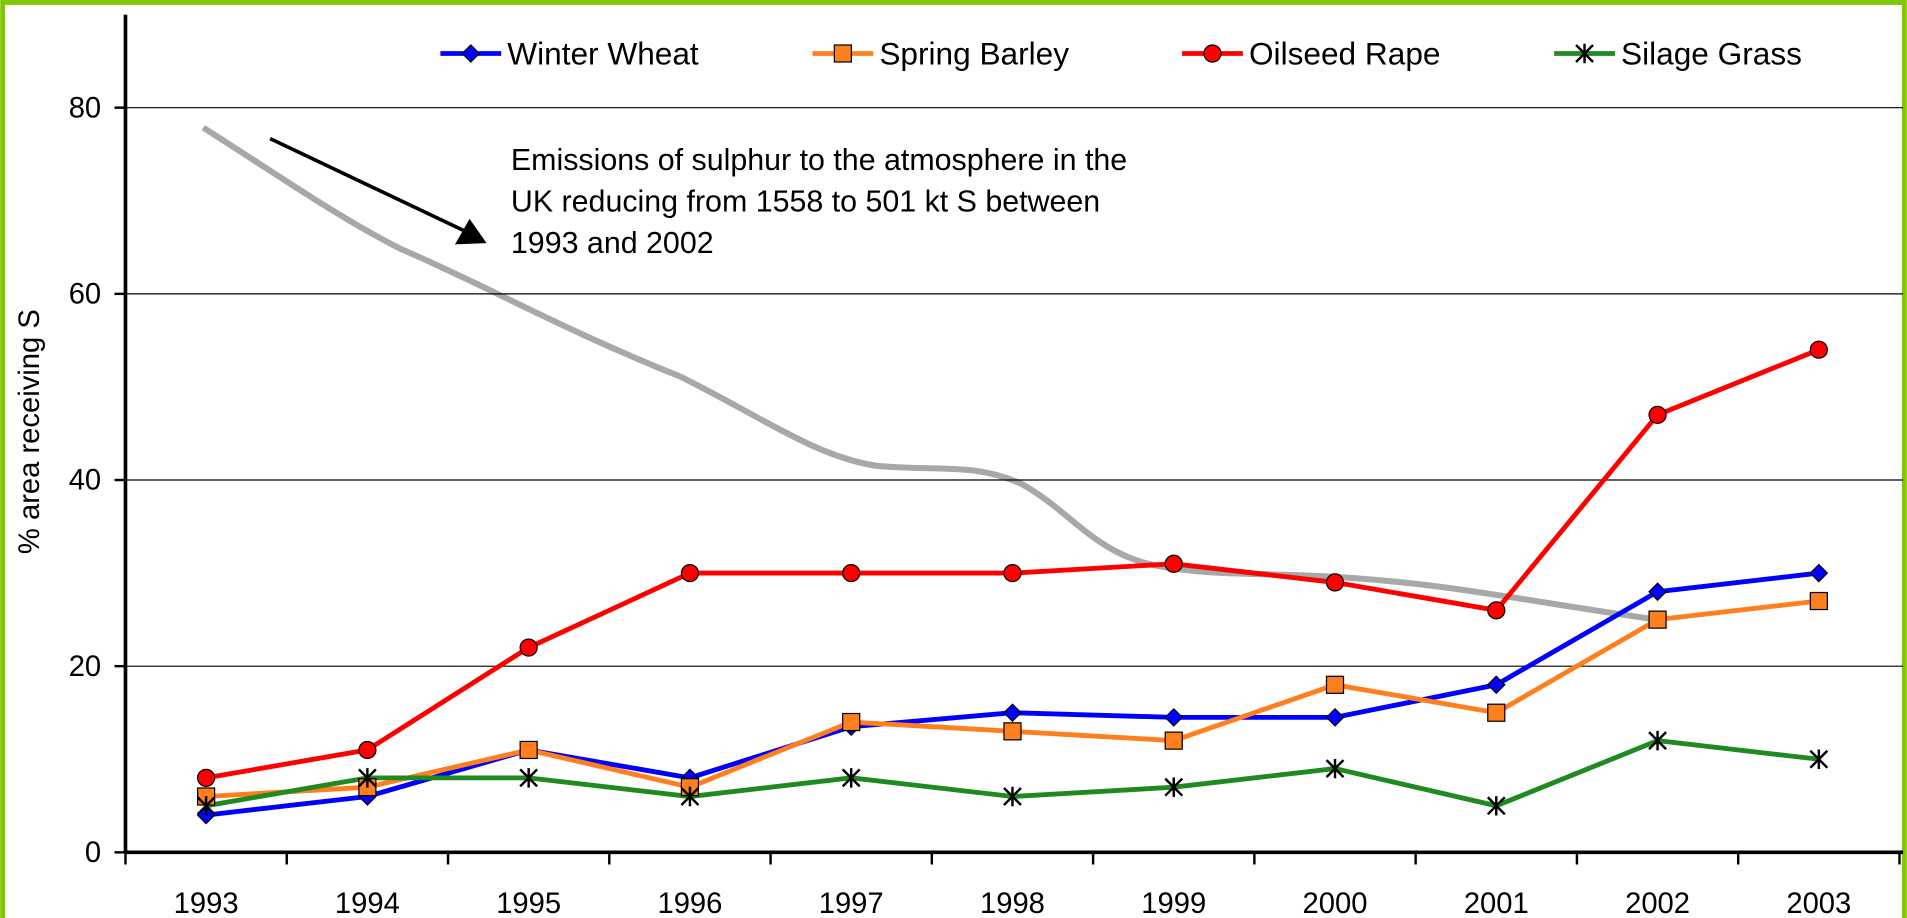 This screenshot has width=1907, height=918. What do you see at coordinates (367, 184) in the screenshot?
I see `arrow` at bounding box center [367, 184].